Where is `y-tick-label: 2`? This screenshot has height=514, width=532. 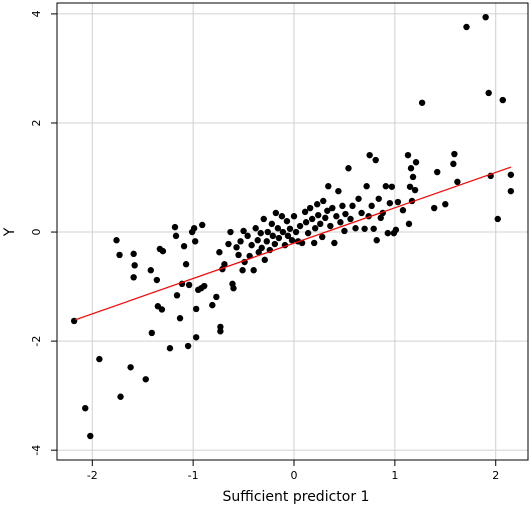 y-tick-label: 2 is located at coordinates (36, 122).